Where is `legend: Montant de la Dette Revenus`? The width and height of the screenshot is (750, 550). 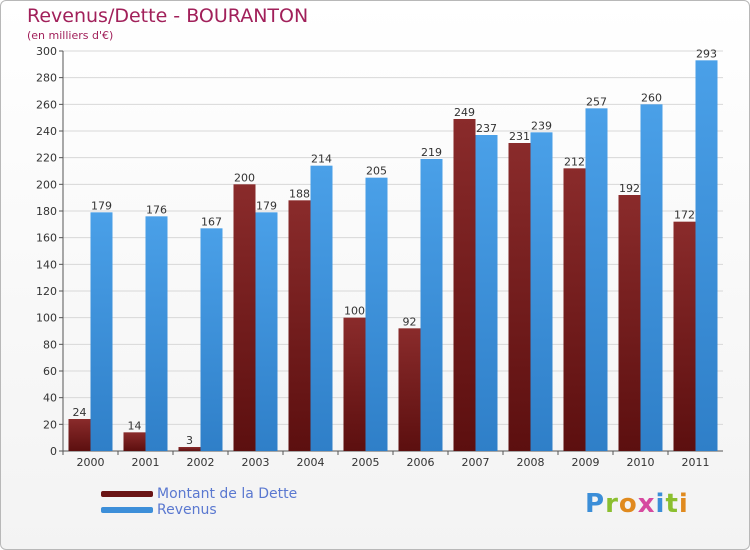 legend: Montant de la Dette Revenus is located at coordinates (199, 502).